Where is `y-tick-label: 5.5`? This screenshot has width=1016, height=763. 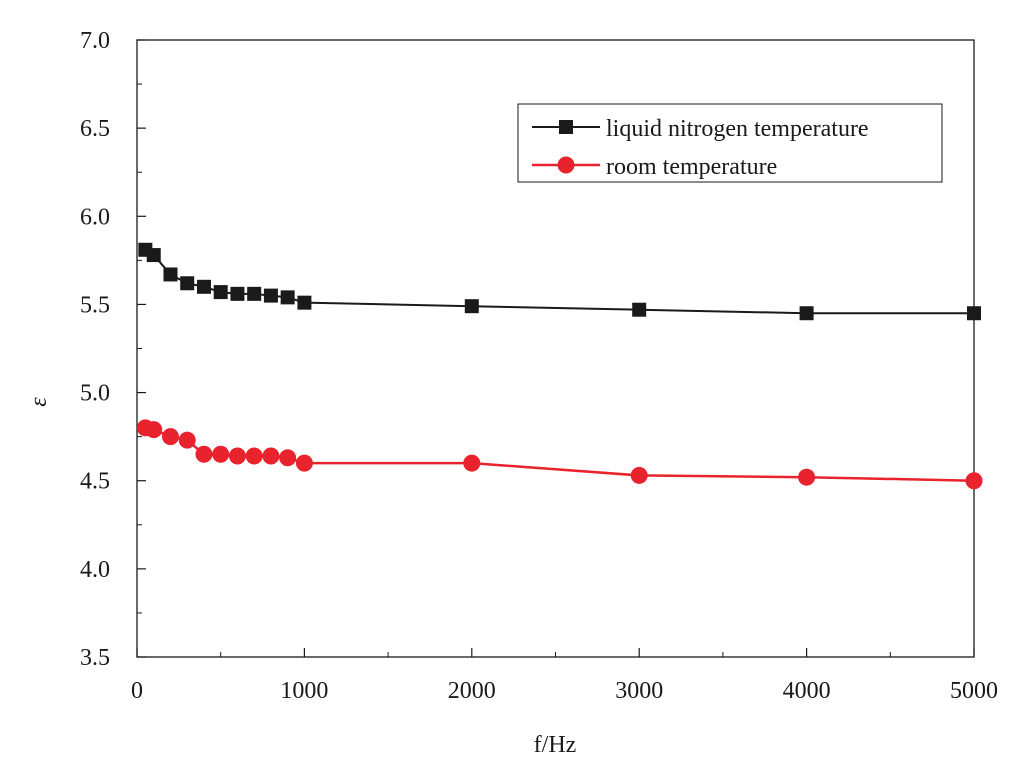
y-tick-label: 5.5 is located at coordinates (95, 305).